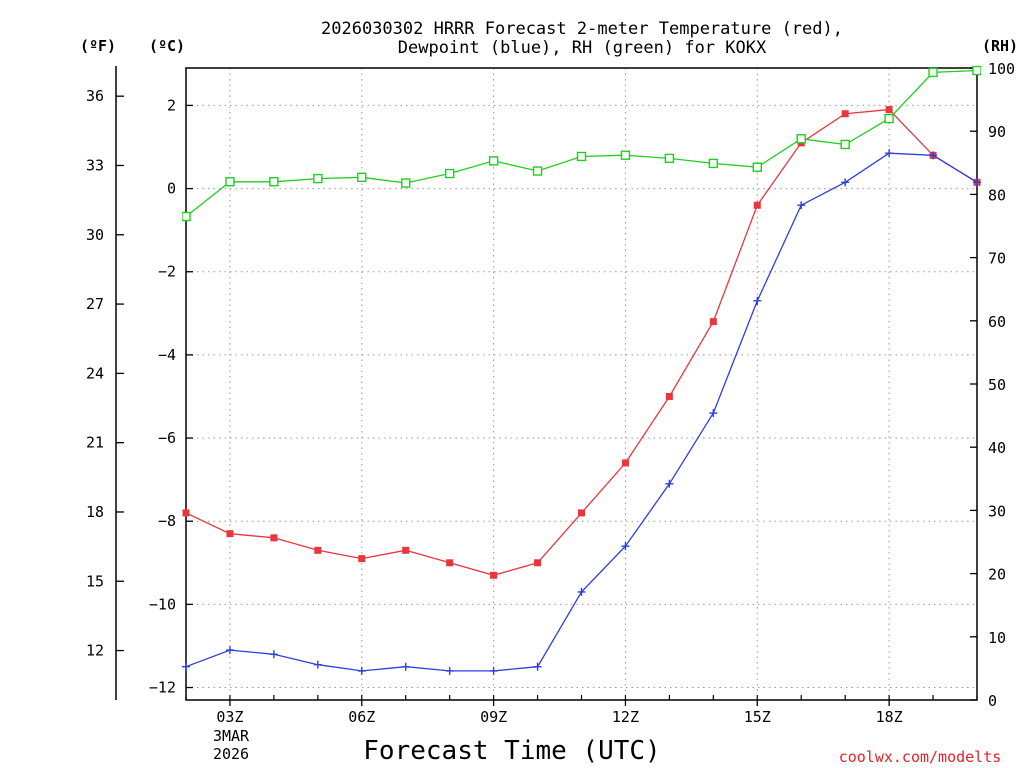 The image size is (1024, 768). Describe the element at coordinates (167, 46) in the screenshot. I see `celsius-unit-label: (ºC)` at that location.